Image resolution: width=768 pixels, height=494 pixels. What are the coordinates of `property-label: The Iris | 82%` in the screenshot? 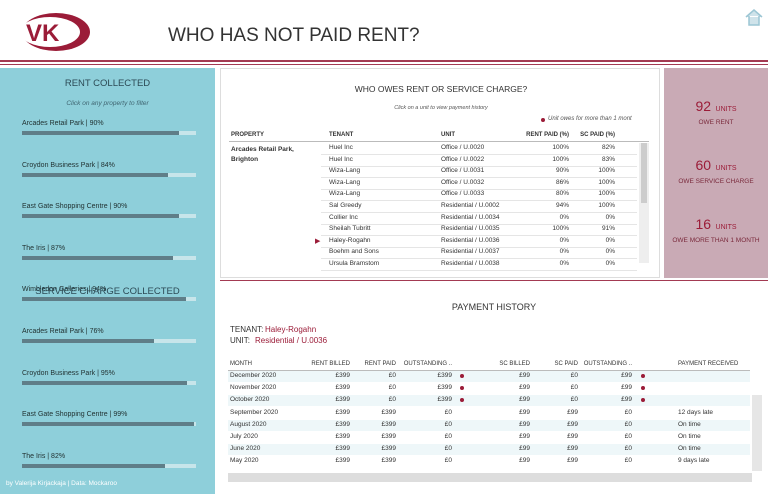 It's located at (44, 456).